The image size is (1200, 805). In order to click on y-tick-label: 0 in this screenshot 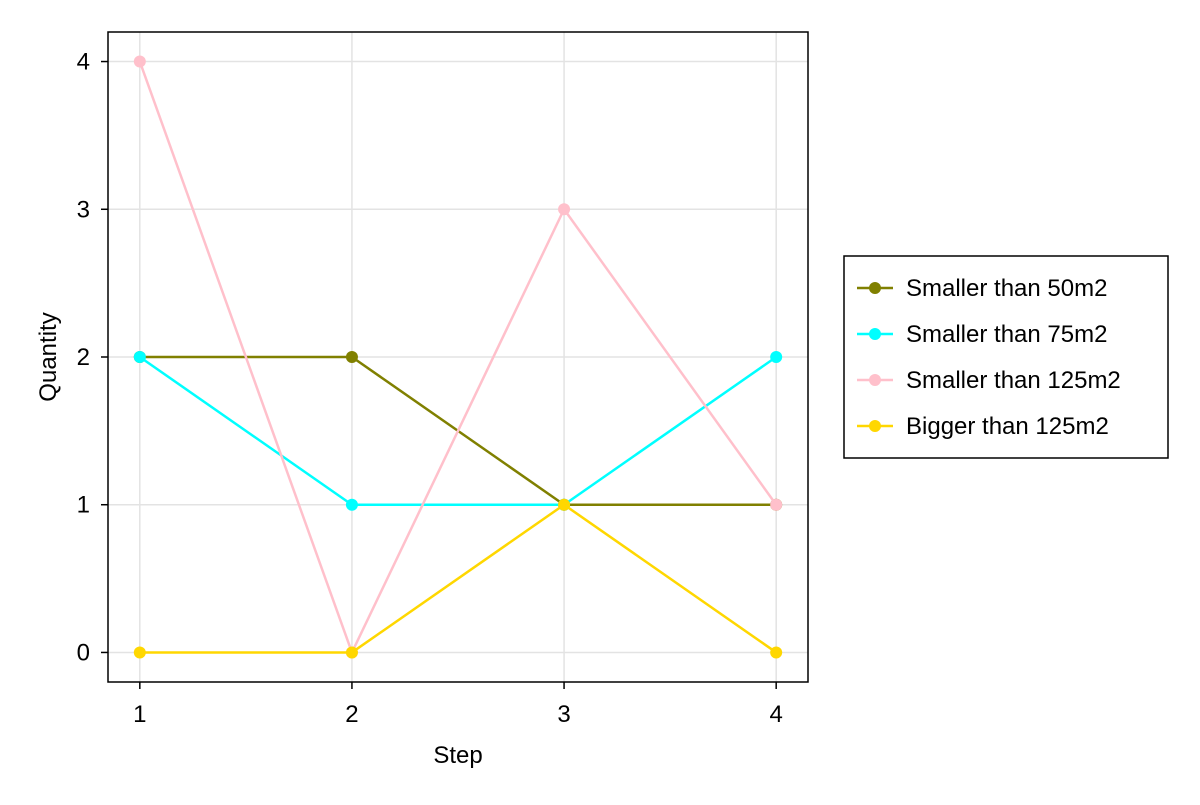, I will do `click(83, 652)`.